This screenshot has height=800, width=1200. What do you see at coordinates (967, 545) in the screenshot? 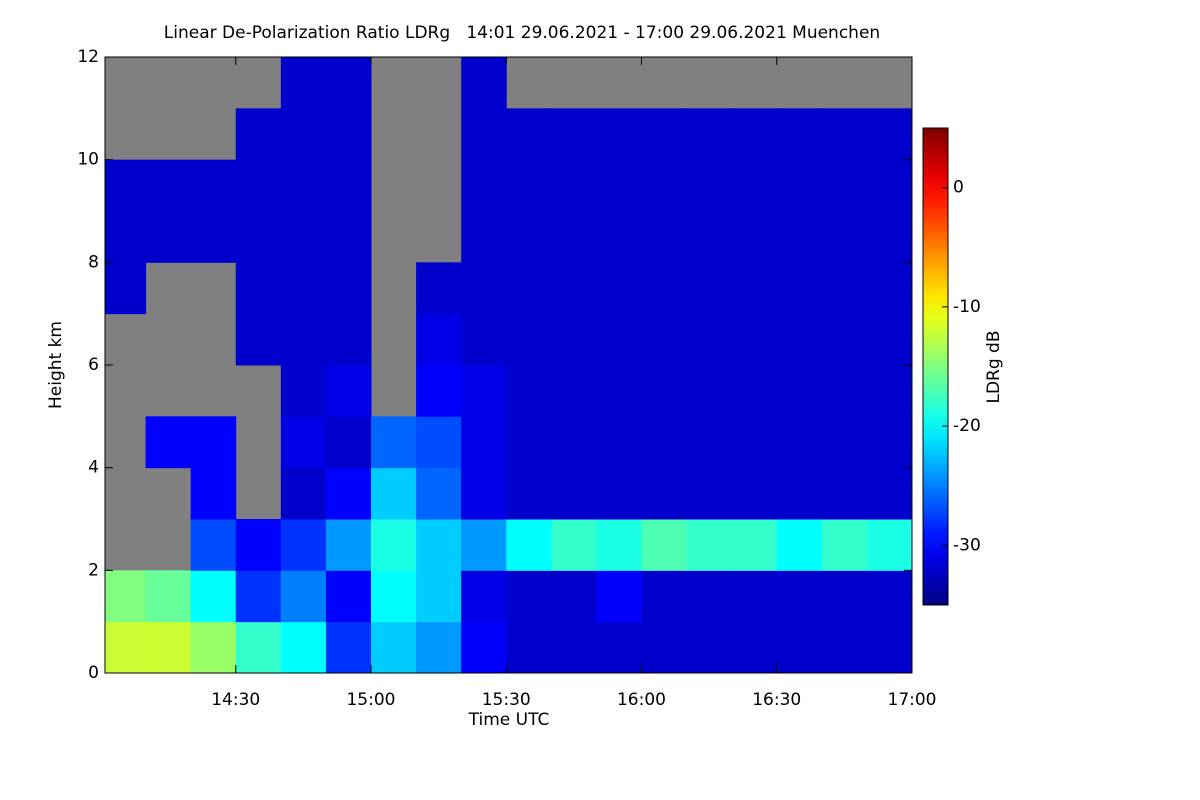
I see `colorbar-tick-label: -30` at bounding box center [967, 545].